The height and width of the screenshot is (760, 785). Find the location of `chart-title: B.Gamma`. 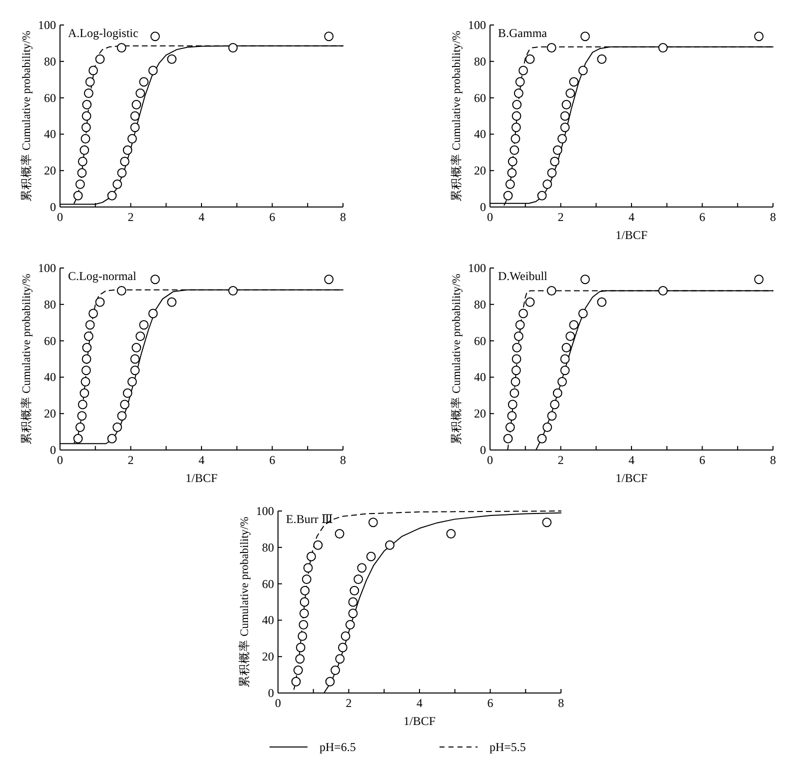

chart-title: B.Gamma is located at coordinates (523, 33).